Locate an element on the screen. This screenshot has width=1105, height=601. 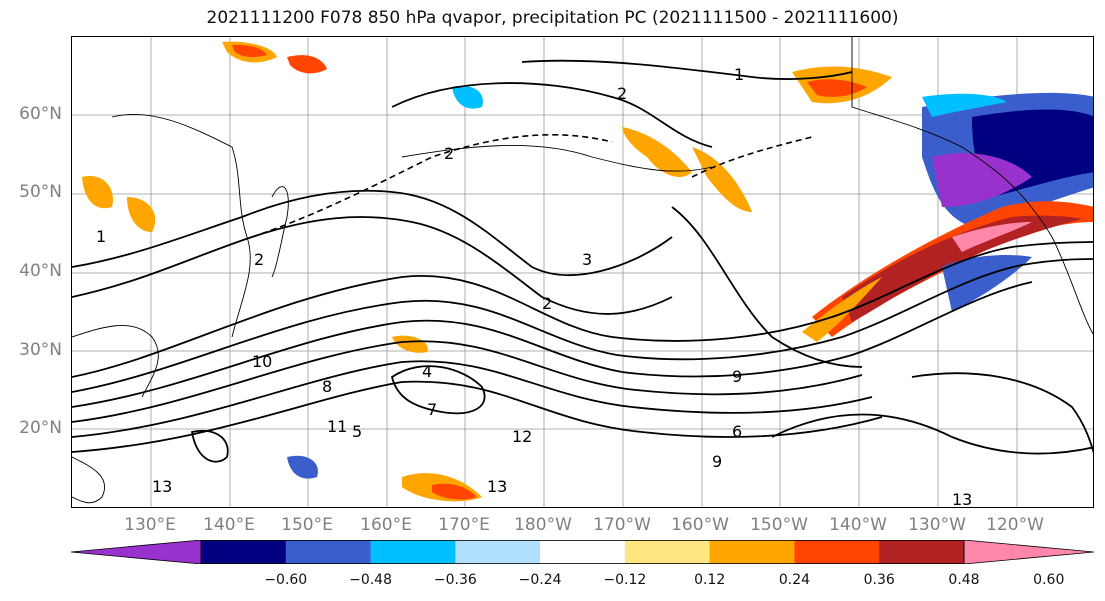
lat-label: 30°N is located at coordinates (40, 350).